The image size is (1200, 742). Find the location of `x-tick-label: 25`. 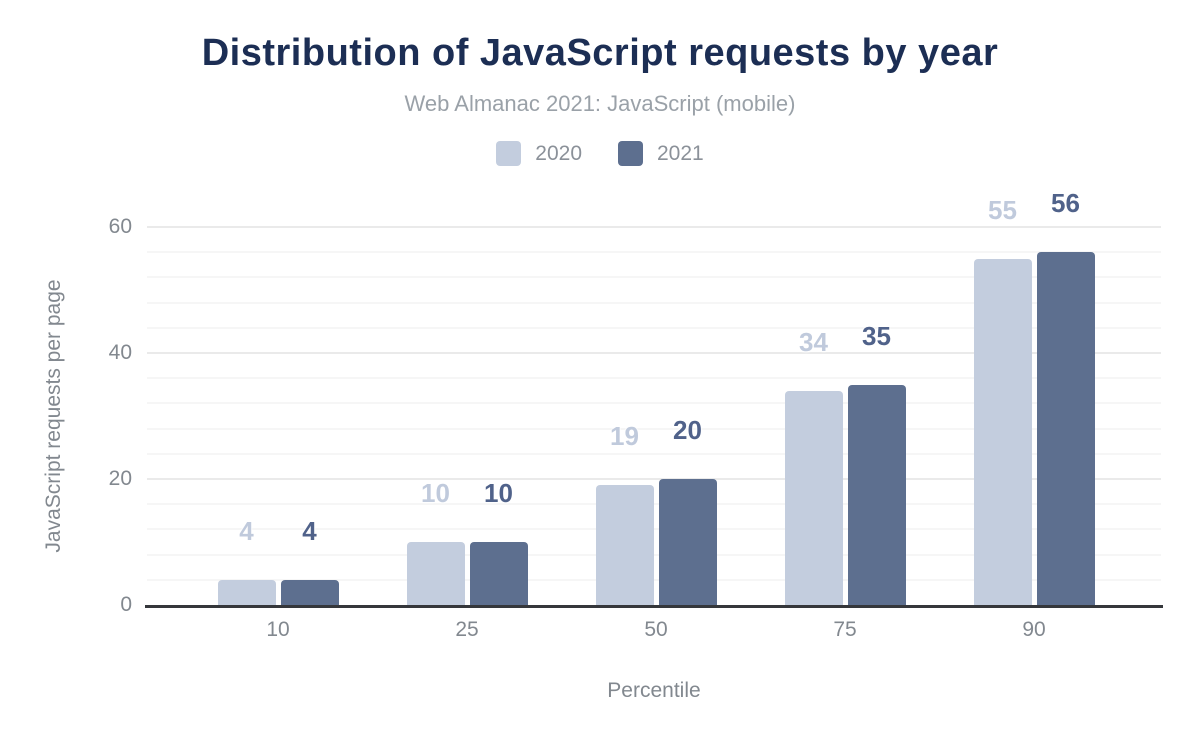

x-tick-label: 25 is located at coordinates (467, 629).